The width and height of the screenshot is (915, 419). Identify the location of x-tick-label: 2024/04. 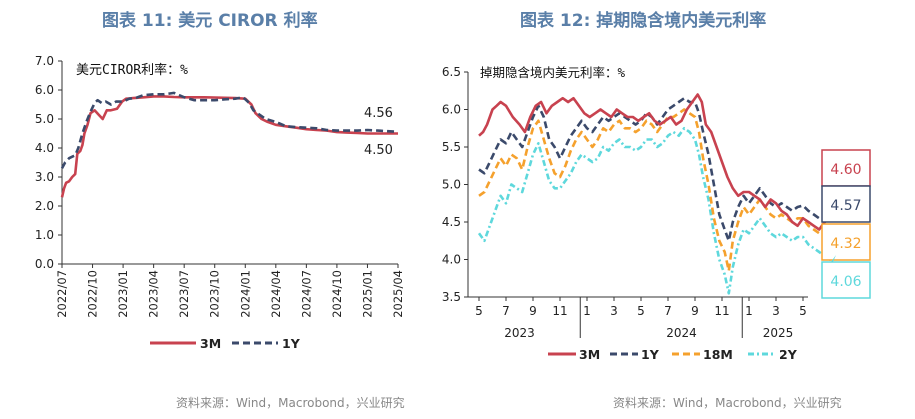
(276, 294).